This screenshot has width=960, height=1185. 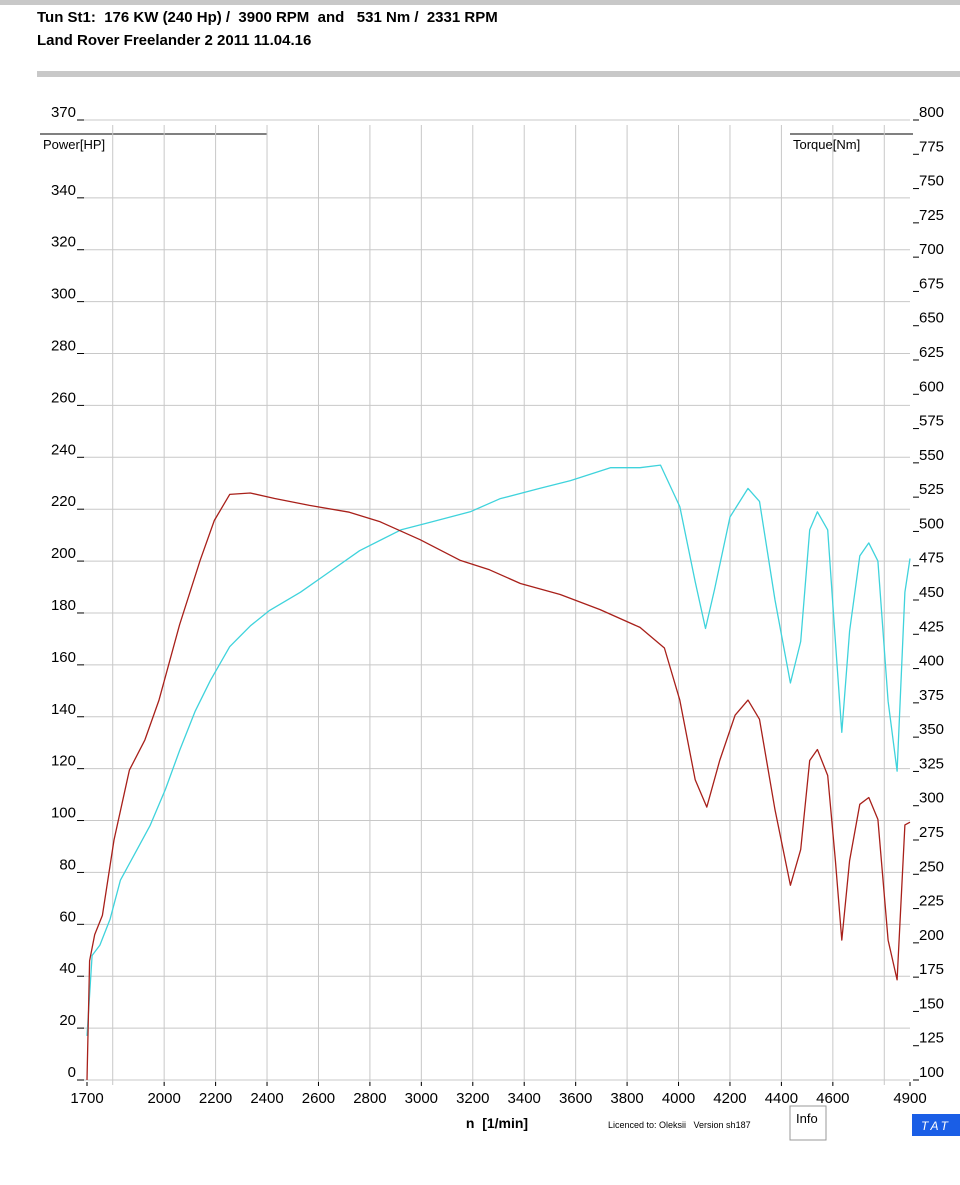 What do you see at coordinates (63, 294) in the screenshot?
I see `y-tick-label: 300` at bounding box center [63, 294].